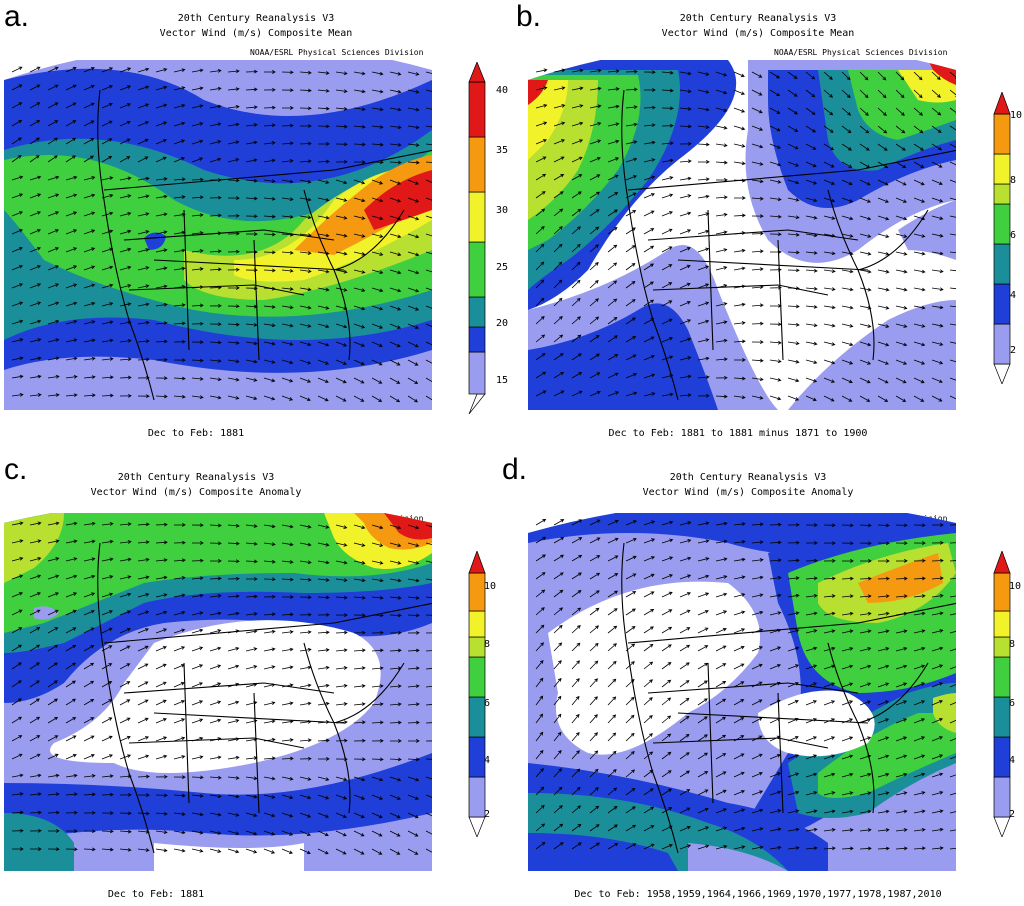 This screenshot has height=906, width=1024. I want to click on panel-subtitle: Vector Wind (m/s) Composite Anomaly, so click(196, 492).